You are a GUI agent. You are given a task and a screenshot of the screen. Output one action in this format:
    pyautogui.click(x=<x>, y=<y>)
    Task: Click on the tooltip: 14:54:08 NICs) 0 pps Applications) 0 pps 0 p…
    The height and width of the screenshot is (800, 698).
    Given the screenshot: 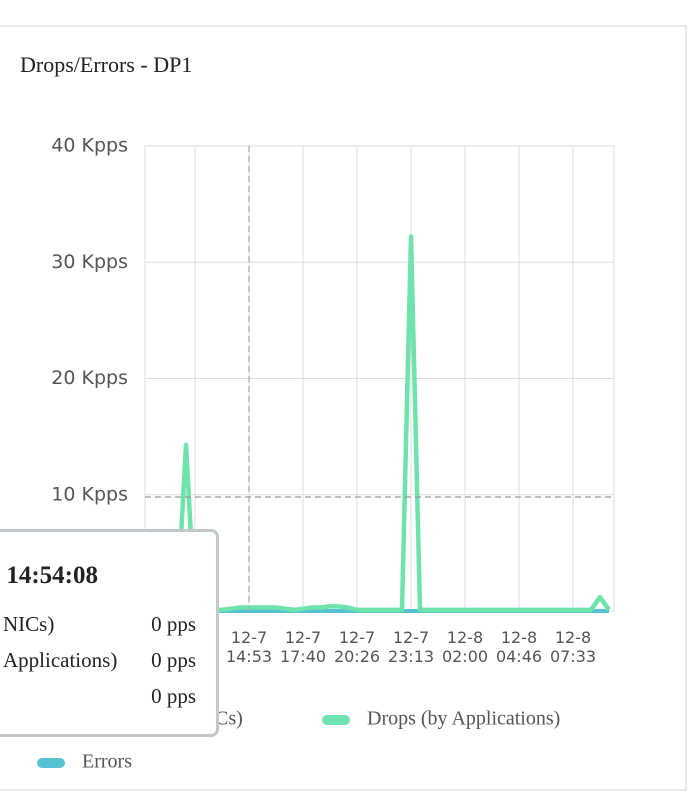 What is the action you would take?
    pyautogui.click(x=109, y=633)
    